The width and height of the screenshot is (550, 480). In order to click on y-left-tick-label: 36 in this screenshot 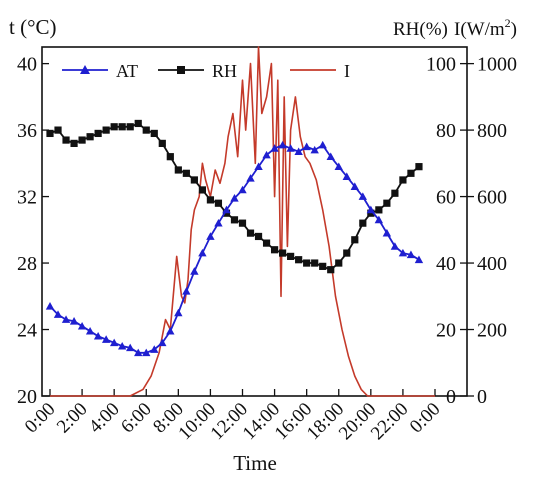, I will do `click(27, 131)`.